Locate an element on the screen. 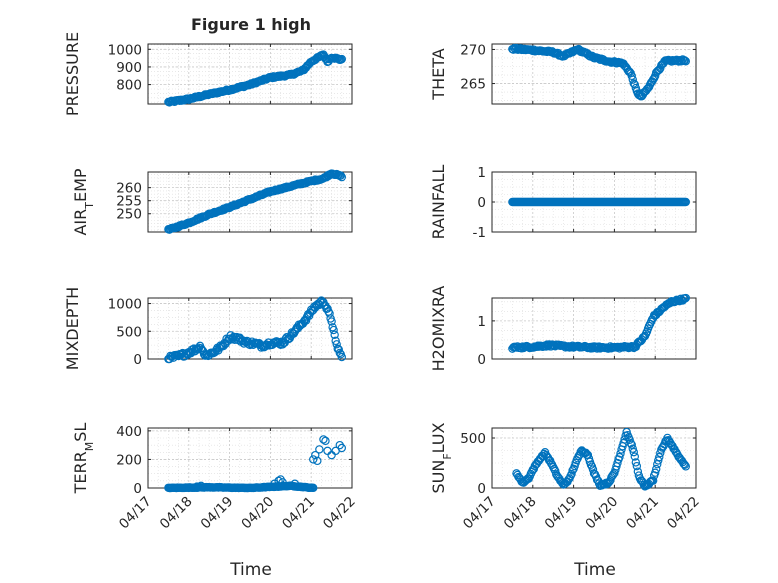  y-axis-label: PRESSURE is located at coordinates (72, 74).